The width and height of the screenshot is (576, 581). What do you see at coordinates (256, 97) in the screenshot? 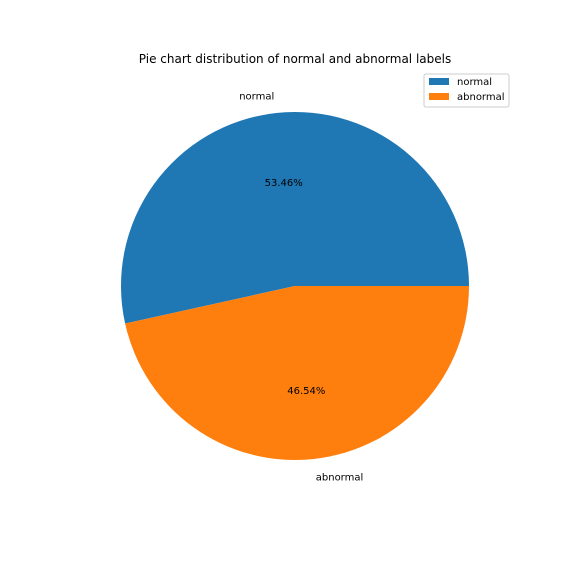
I see `slice-label-normal: normal` at bounding box center [256, 97].